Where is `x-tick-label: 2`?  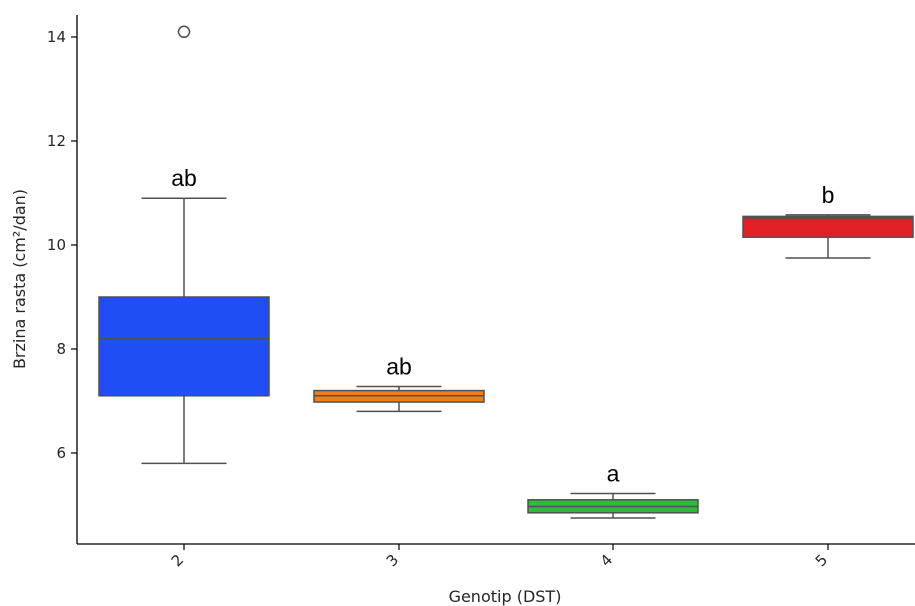 x-tick-label: 2 is located at coordinates (177, 560).